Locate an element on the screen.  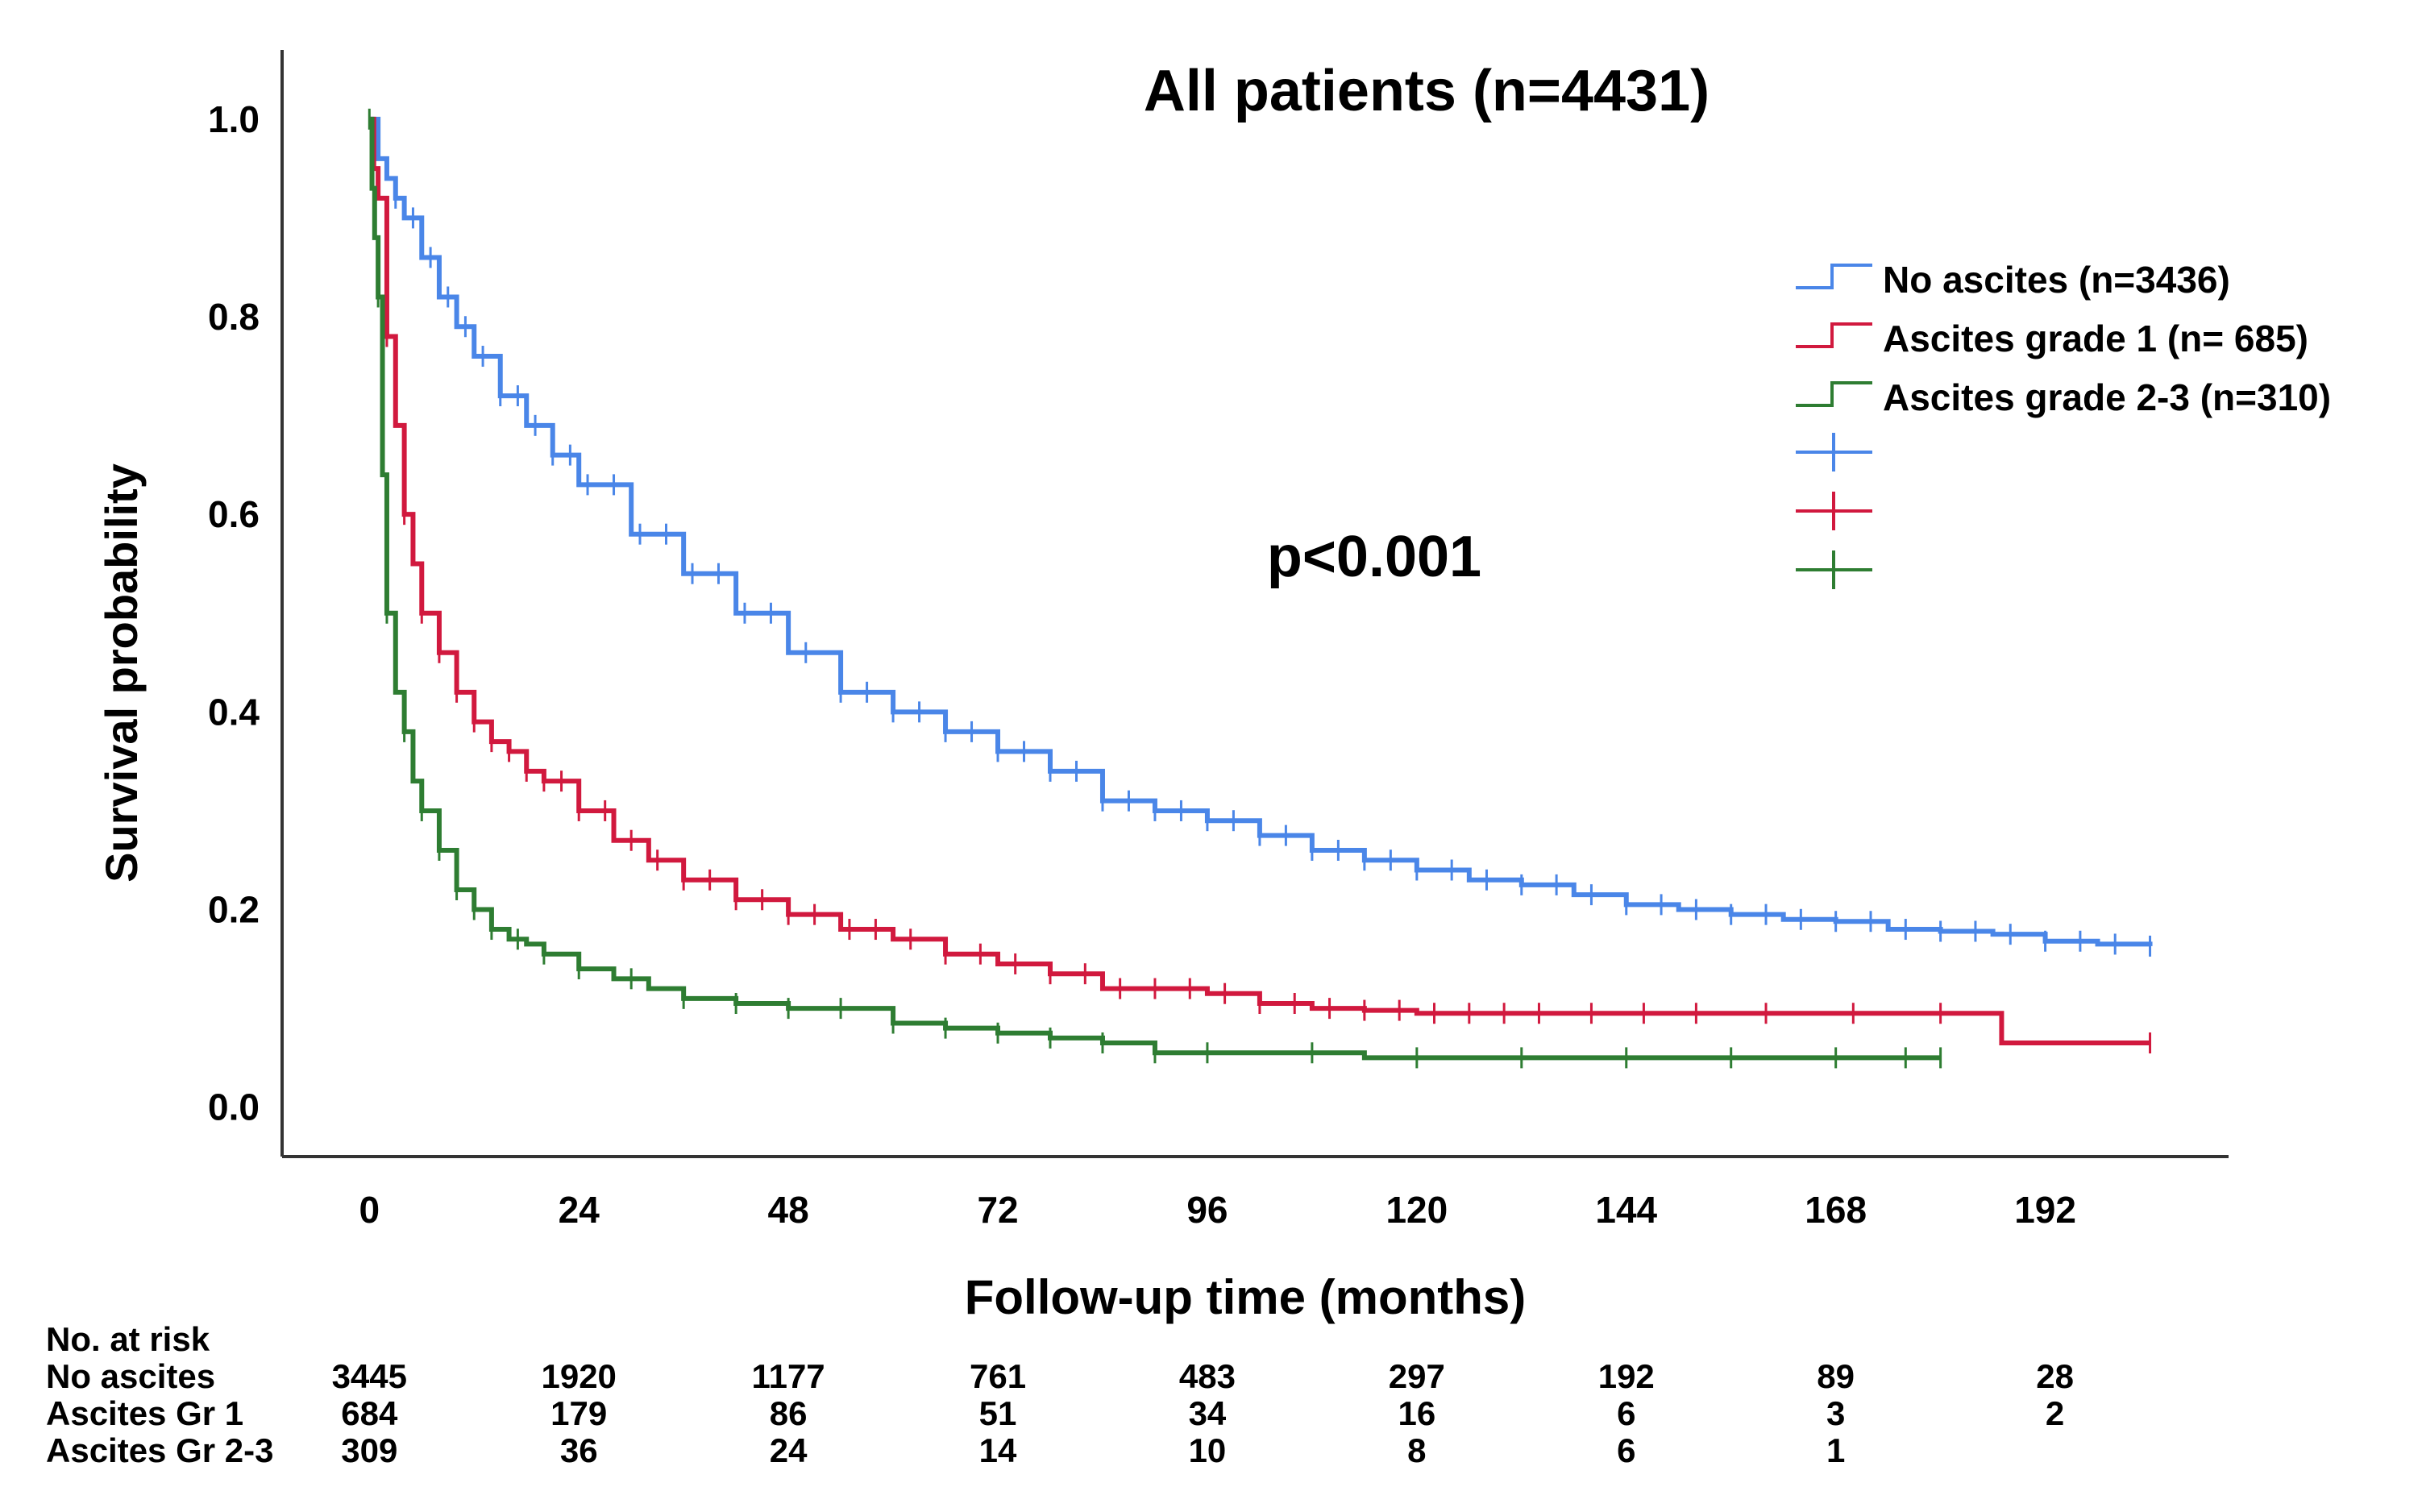
legend-label-0: No ascites (n=3436) is located at coordinates (2056, 280).